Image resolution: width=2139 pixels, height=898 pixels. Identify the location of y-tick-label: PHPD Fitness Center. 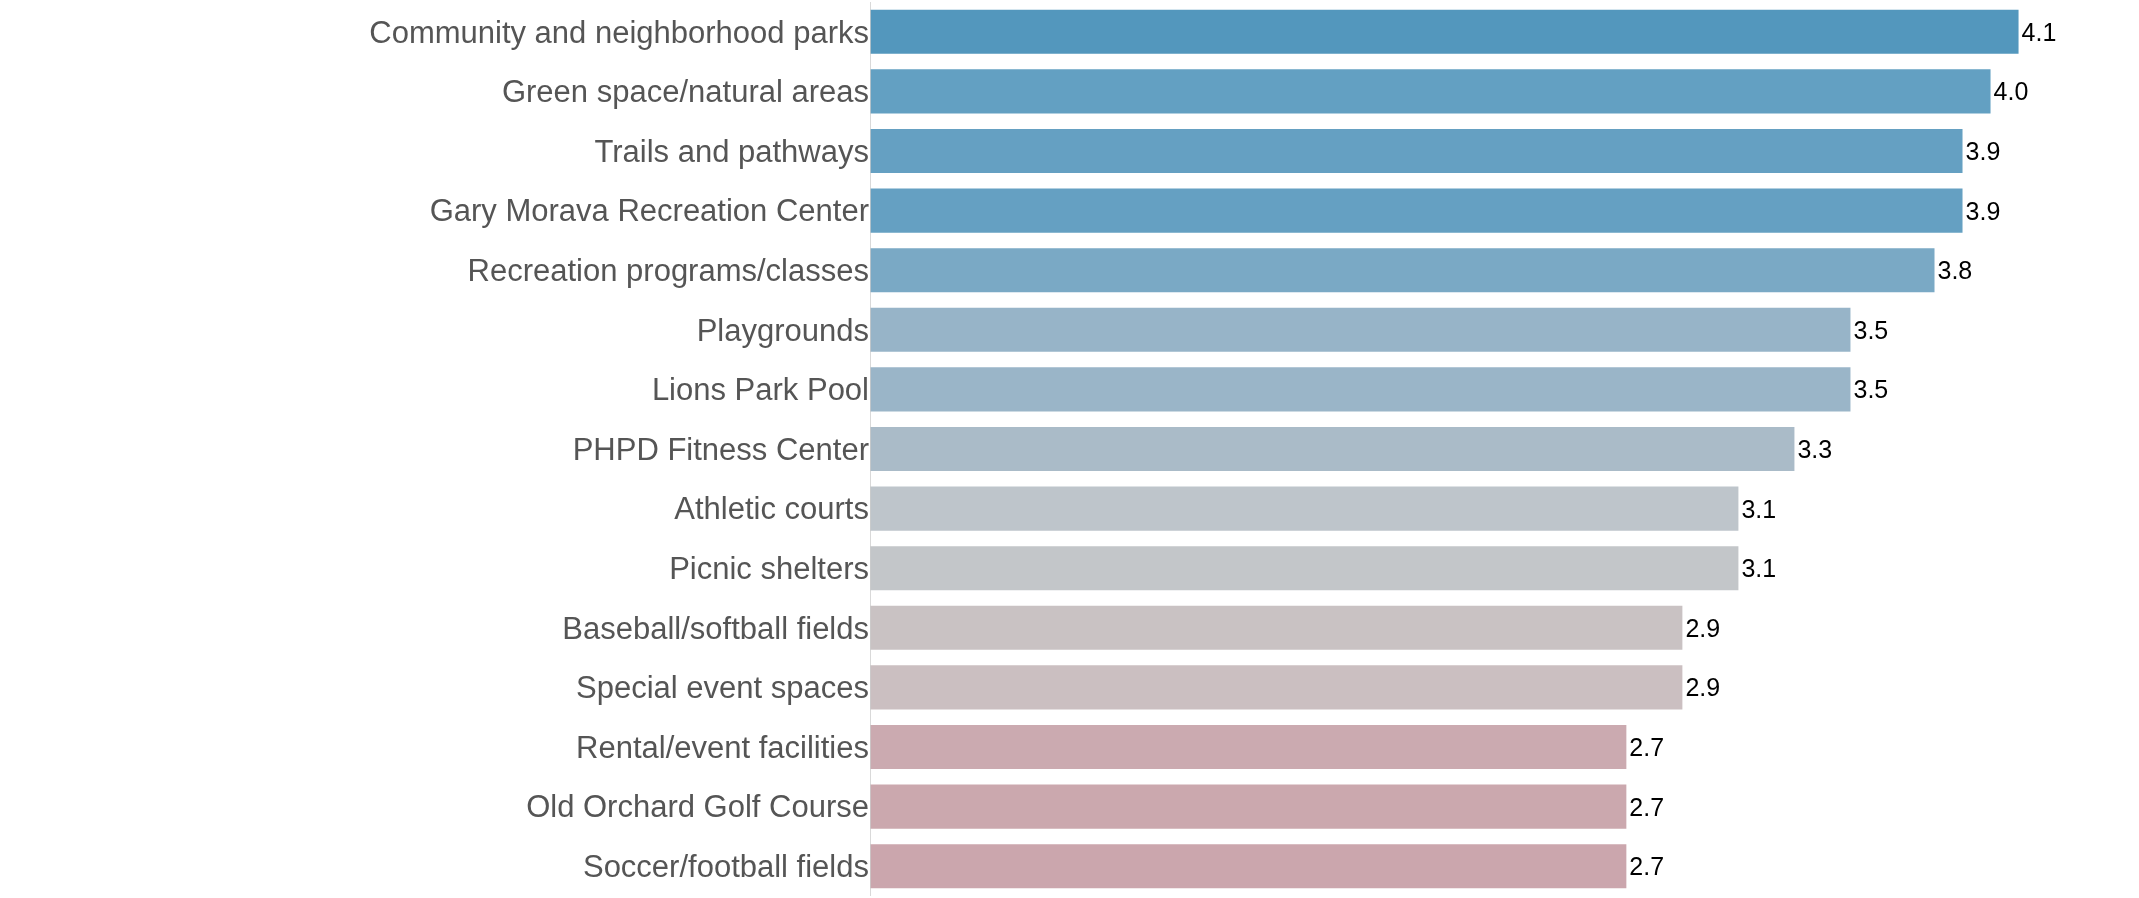
(720, 449).